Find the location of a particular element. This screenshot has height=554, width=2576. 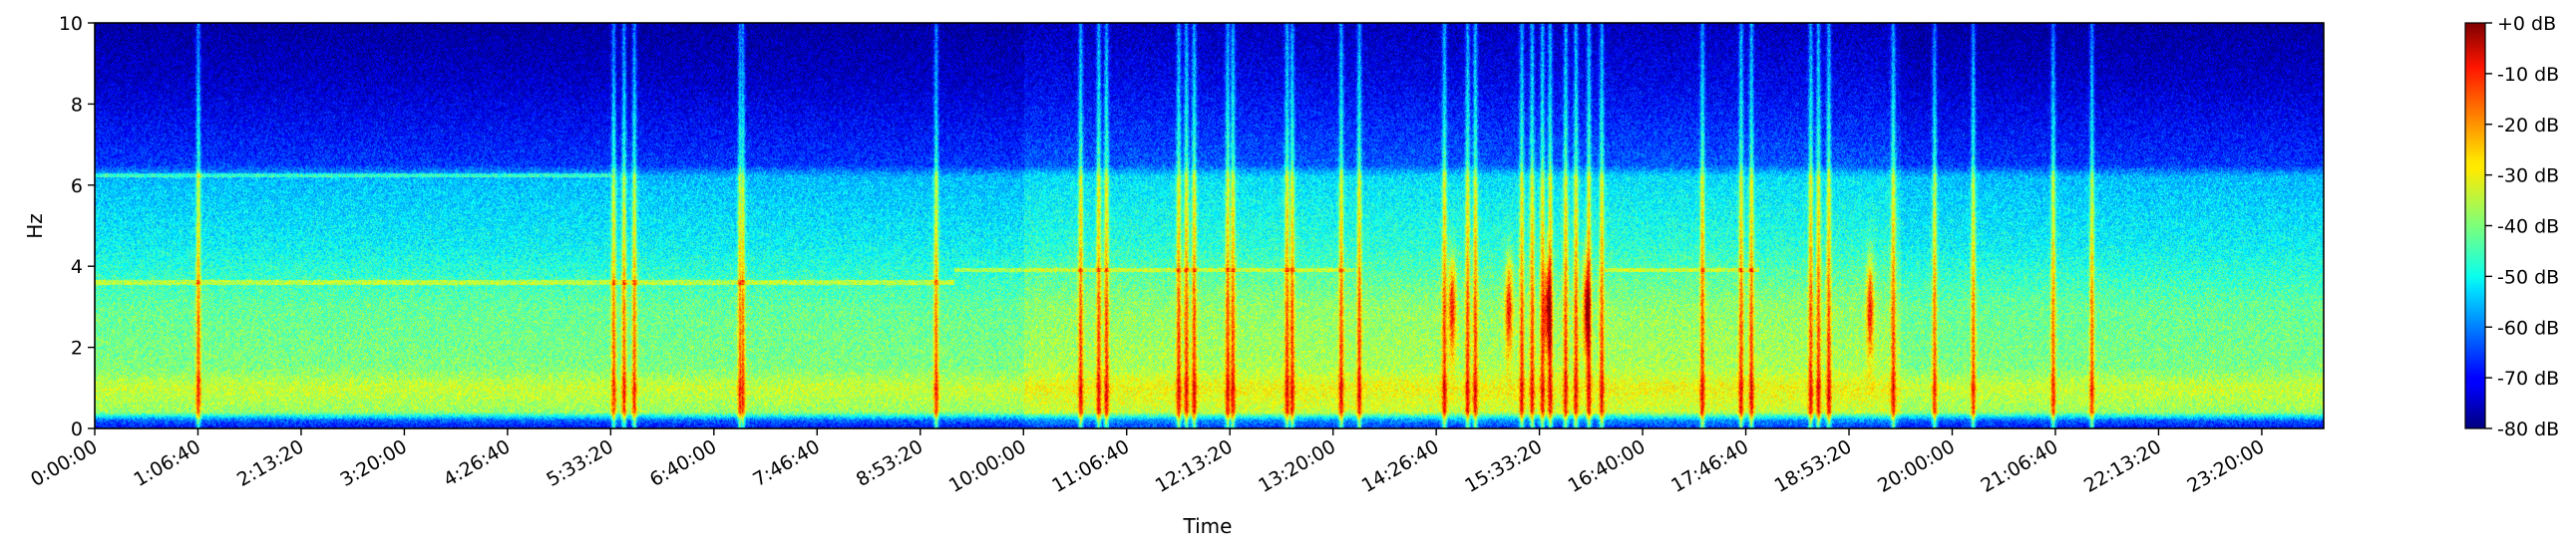

y-axis: 0 2 4 6 8 10 is located at coordinates (77, 226).